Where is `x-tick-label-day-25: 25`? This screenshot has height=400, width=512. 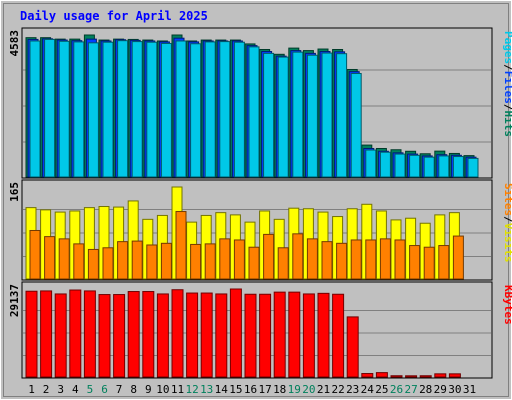
x-tick-label-day-25: 25 is located at coordinates (381, 389).